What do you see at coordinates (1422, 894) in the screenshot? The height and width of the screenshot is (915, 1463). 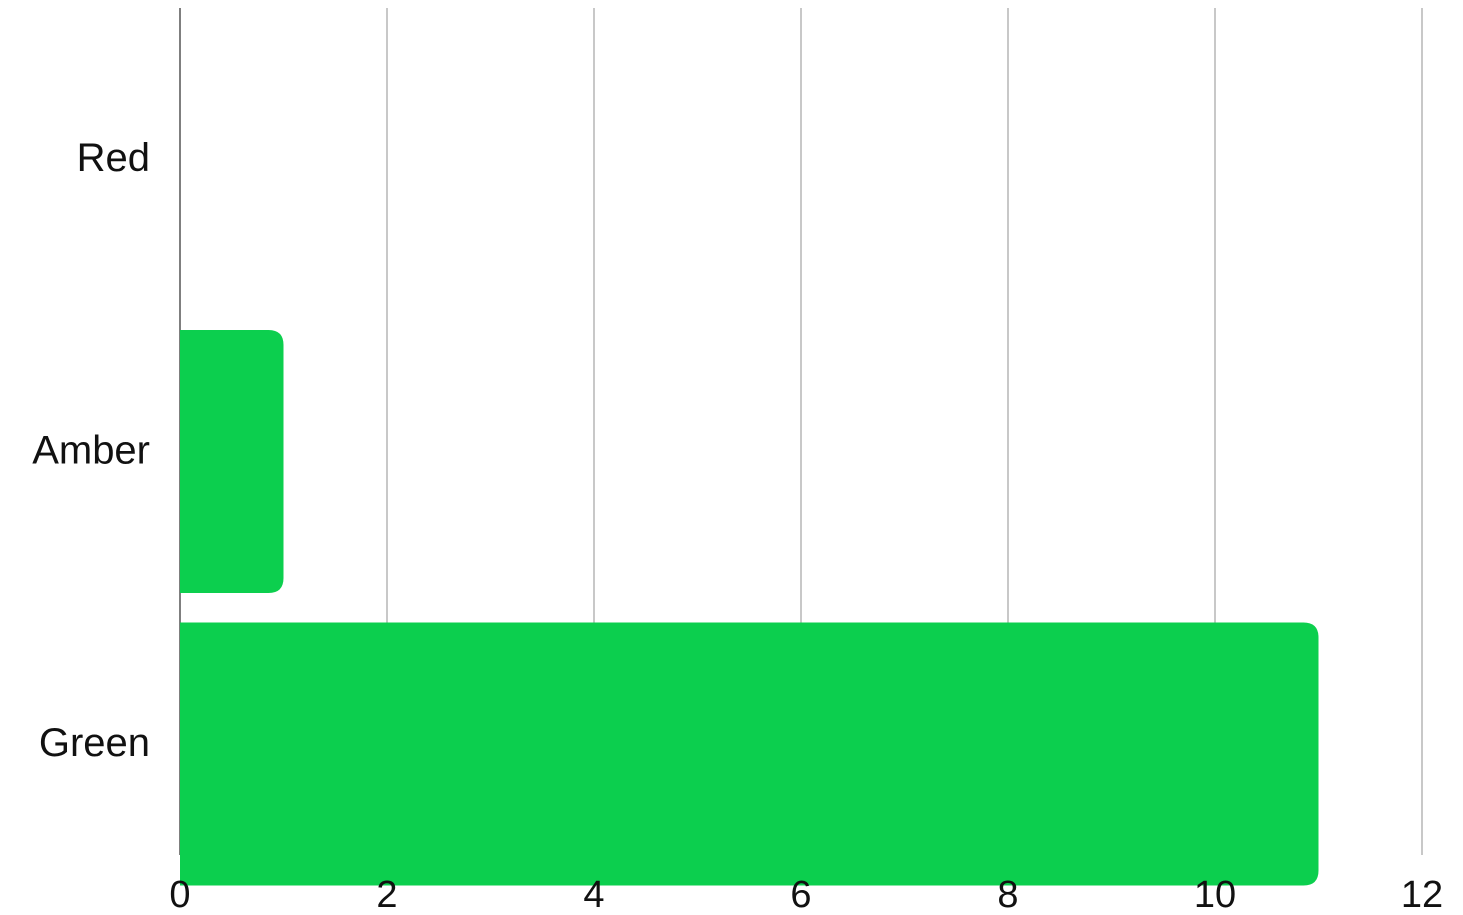 I see `x-tick-label: 12` at bounding box center [1422, 894].